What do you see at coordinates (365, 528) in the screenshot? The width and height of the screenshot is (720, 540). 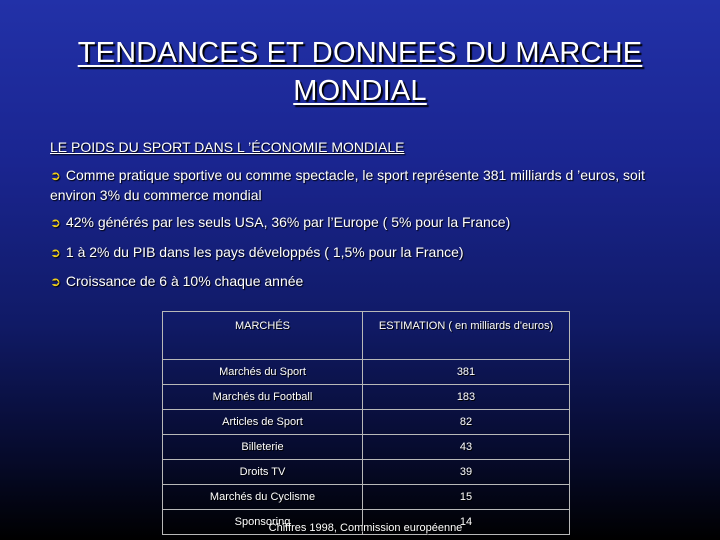 I see `source-note: Chiffres 1998, Commission européenne` at bounding box center [365, 528].